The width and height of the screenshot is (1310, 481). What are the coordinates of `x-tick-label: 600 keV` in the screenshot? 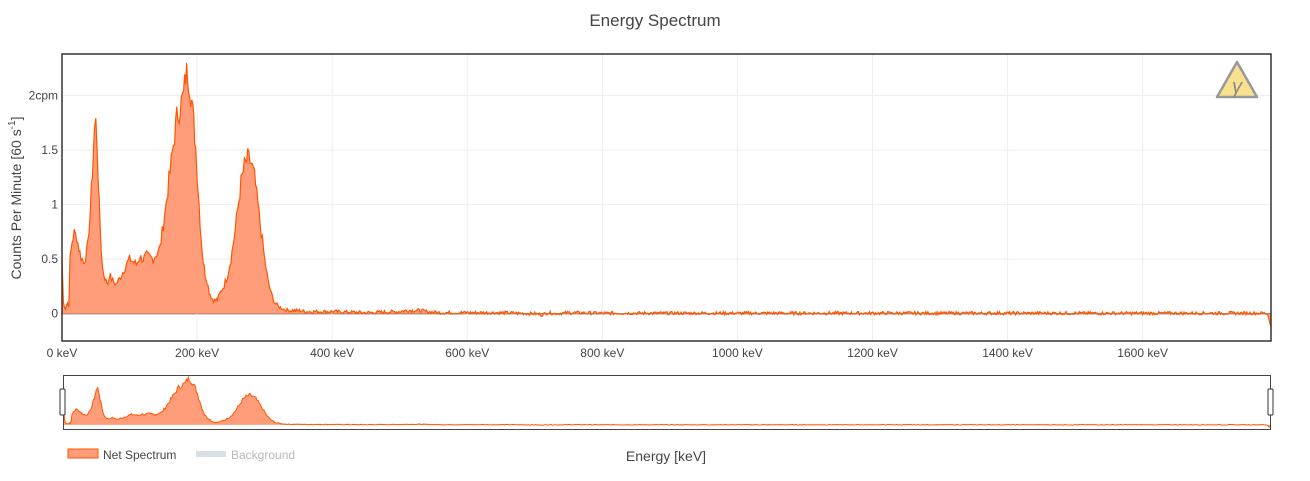 It's located at (467, 353).